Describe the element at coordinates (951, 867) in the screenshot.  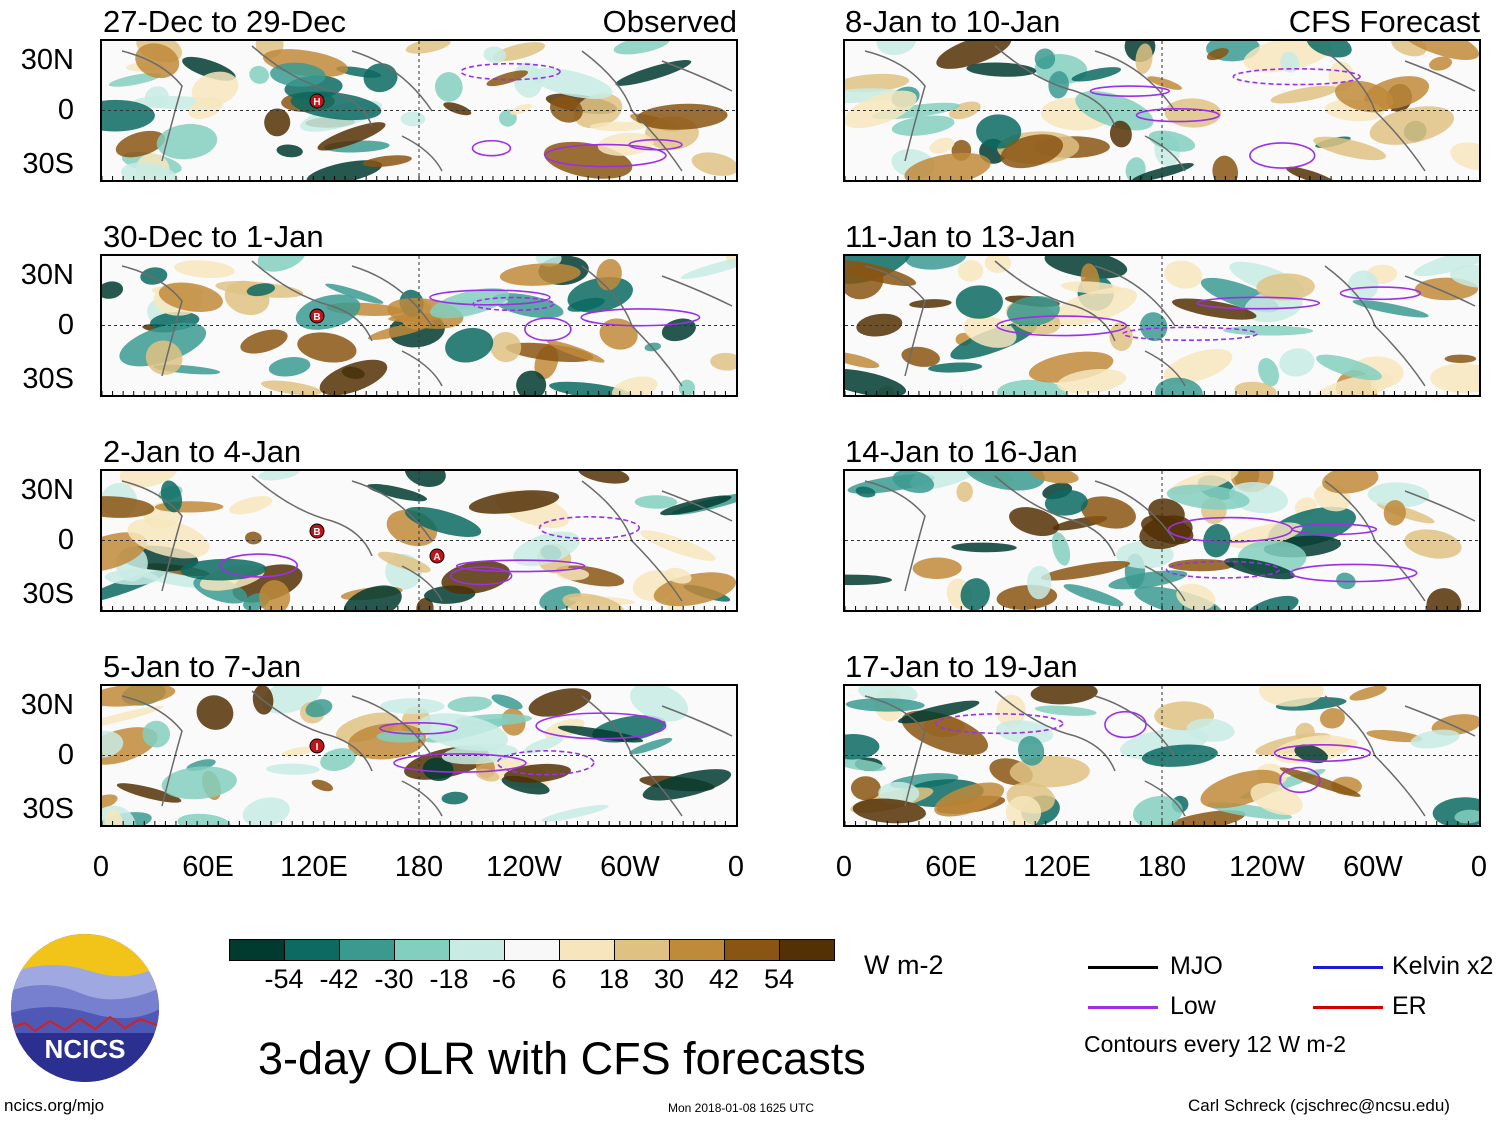
I see `lon-label: 60E` at that location.